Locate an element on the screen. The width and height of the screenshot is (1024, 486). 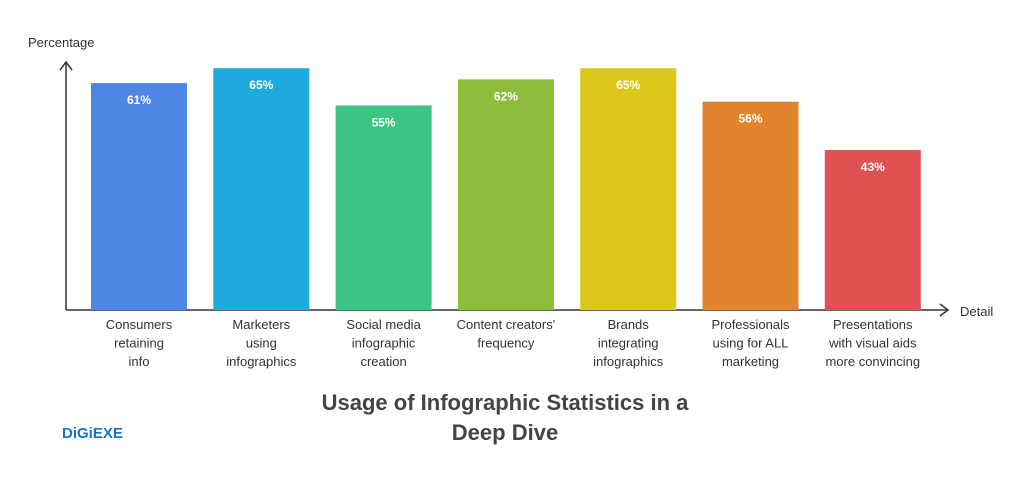
x-axis-arrow is located at coordinates (944, 310).